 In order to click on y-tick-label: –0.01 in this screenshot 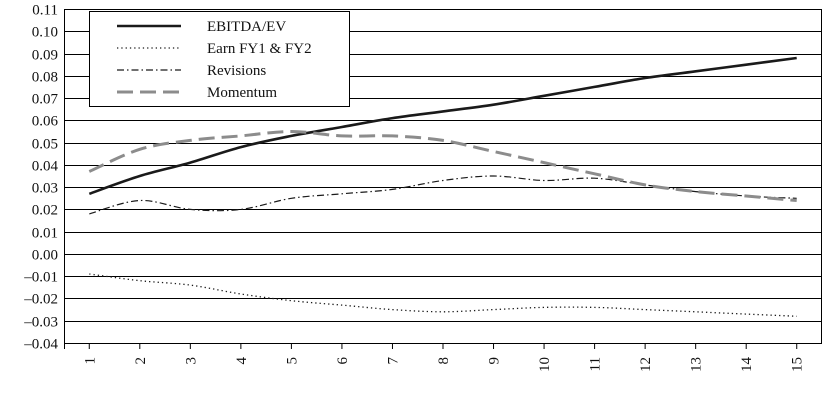, I will do `click(40, 278)`.